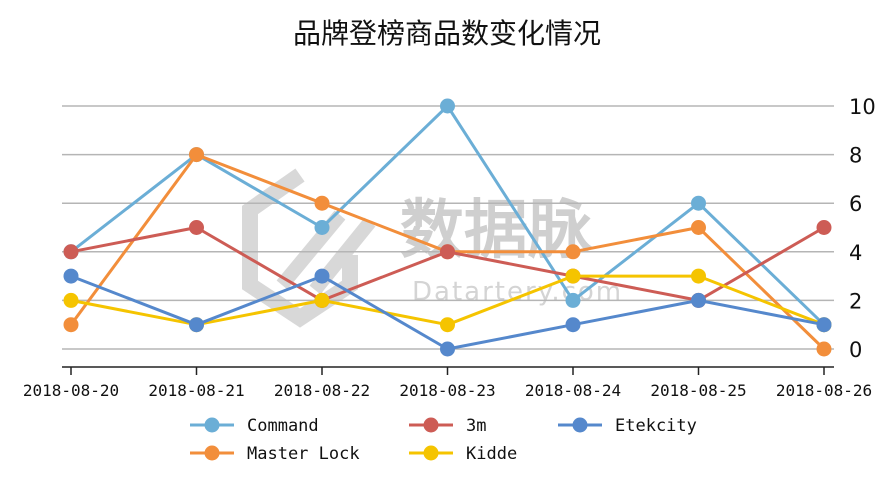 This screenshot has height=487, width=894. Describe the element at coordinates (491, 454) in the screenshot. I see `legend-label: Kidde` at that location.